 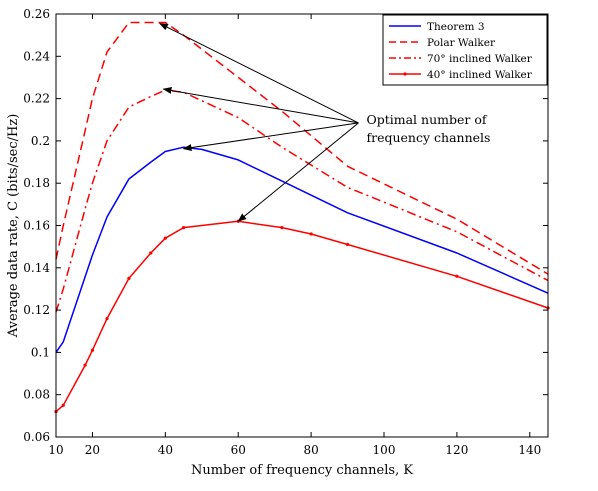 I want to click on y-tick-label: 0.16, so click(x=36, y=226).